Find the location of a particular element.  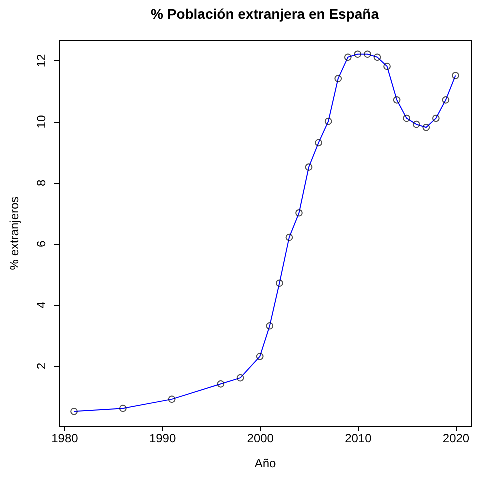

y-tick-label: 10 is located at coordinates (41, 122).